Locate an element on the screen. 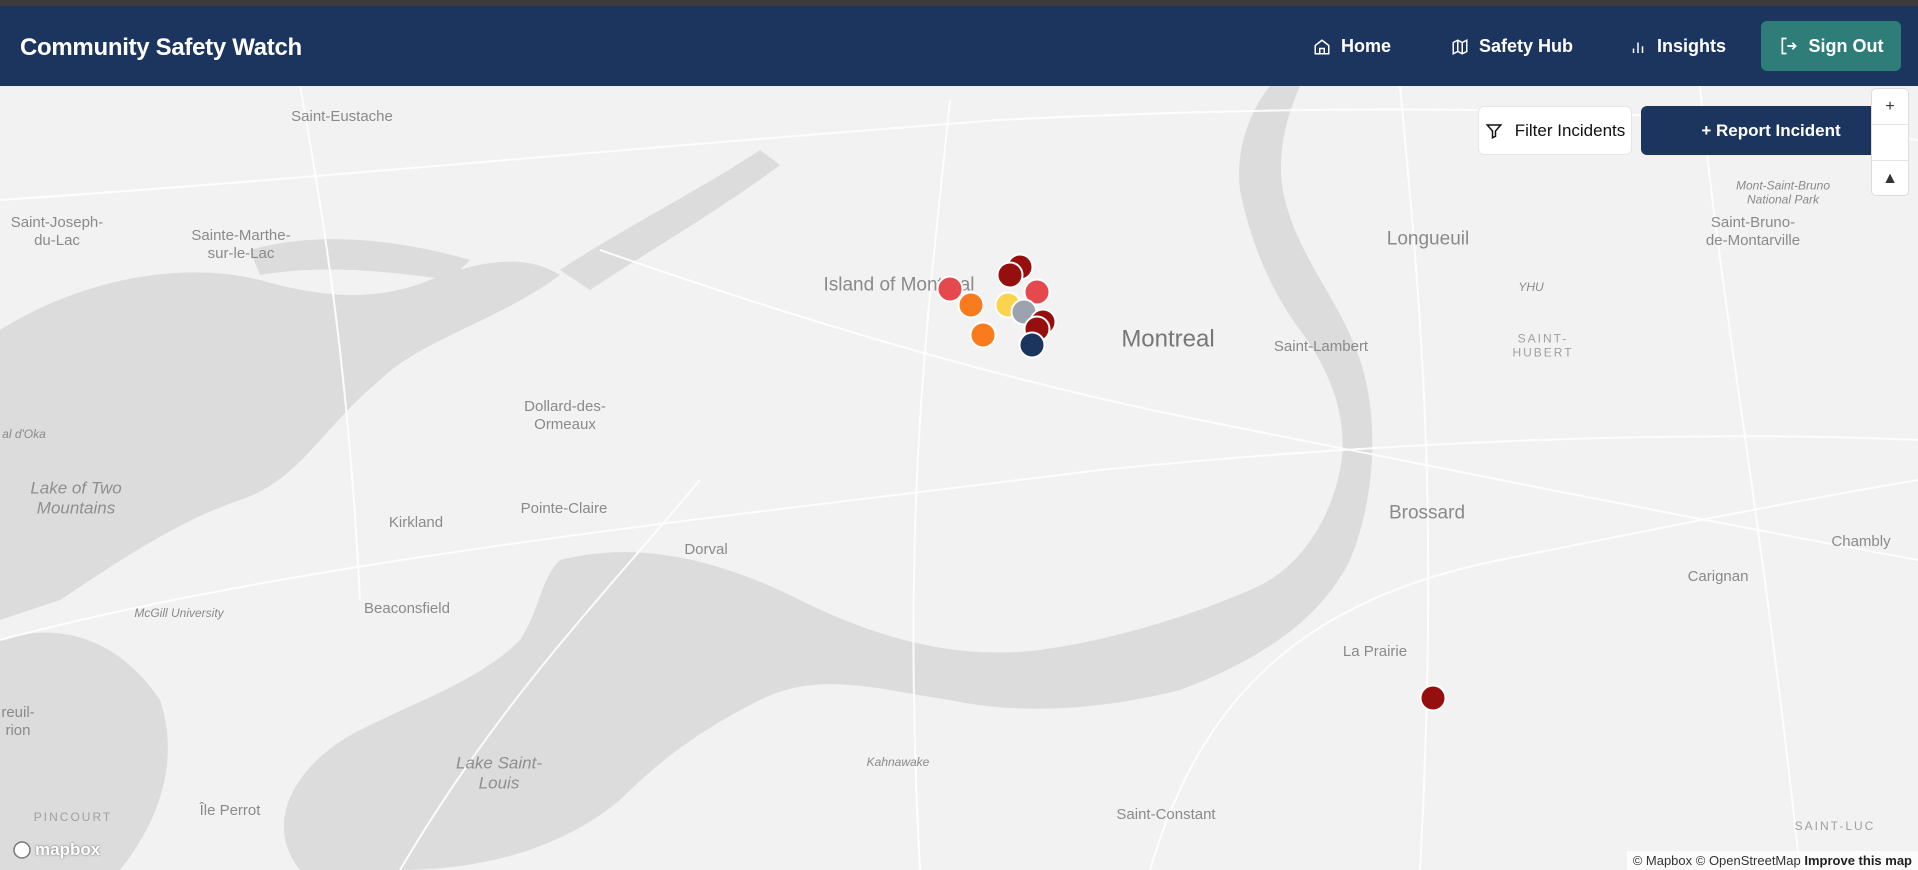  map-place-label: al d'Oka is located at coordinates (24, 433).